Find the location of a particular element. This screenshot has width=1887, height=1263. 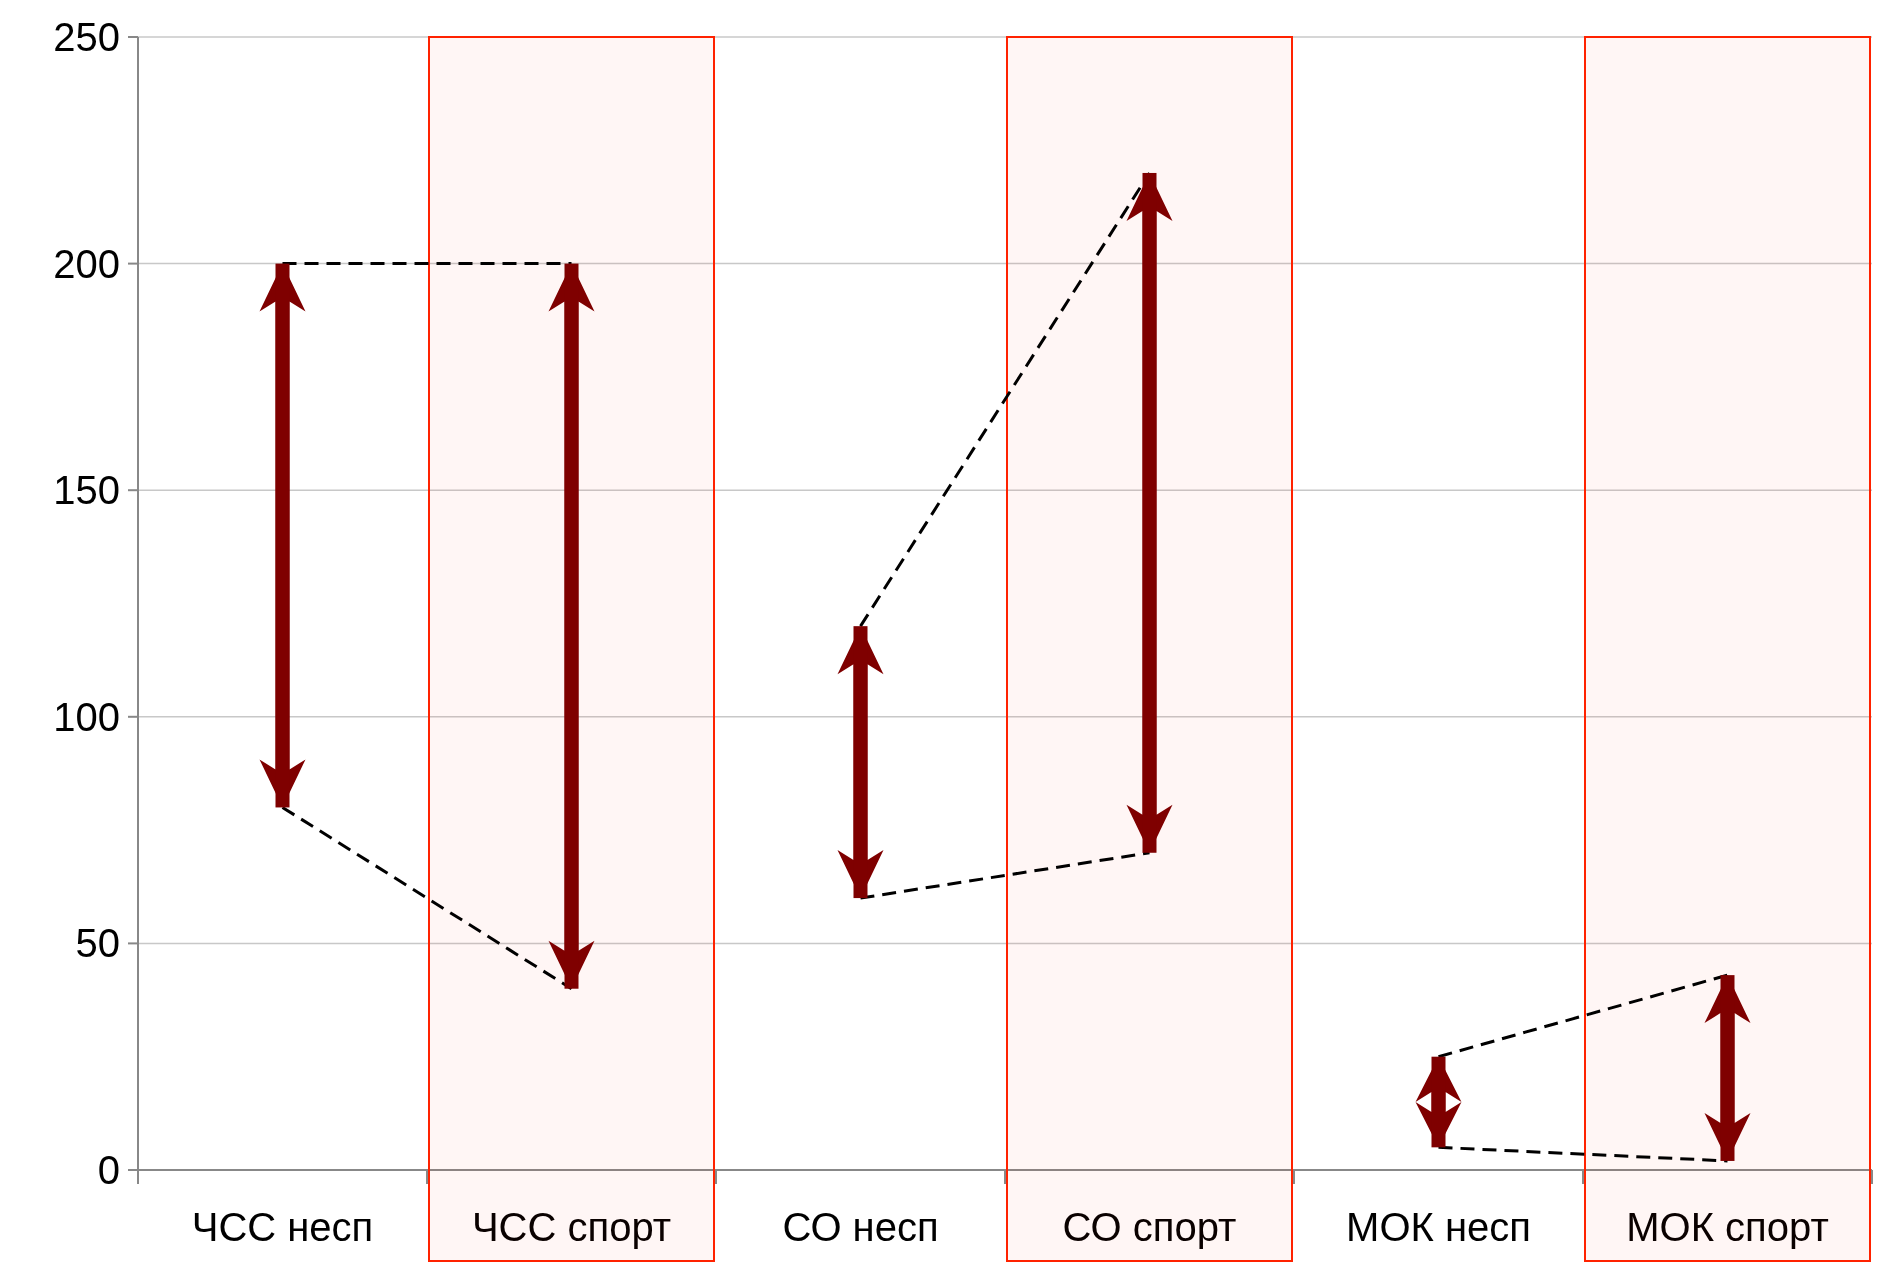

y-tick-label: 0 is located at coordinates (108, 1170).